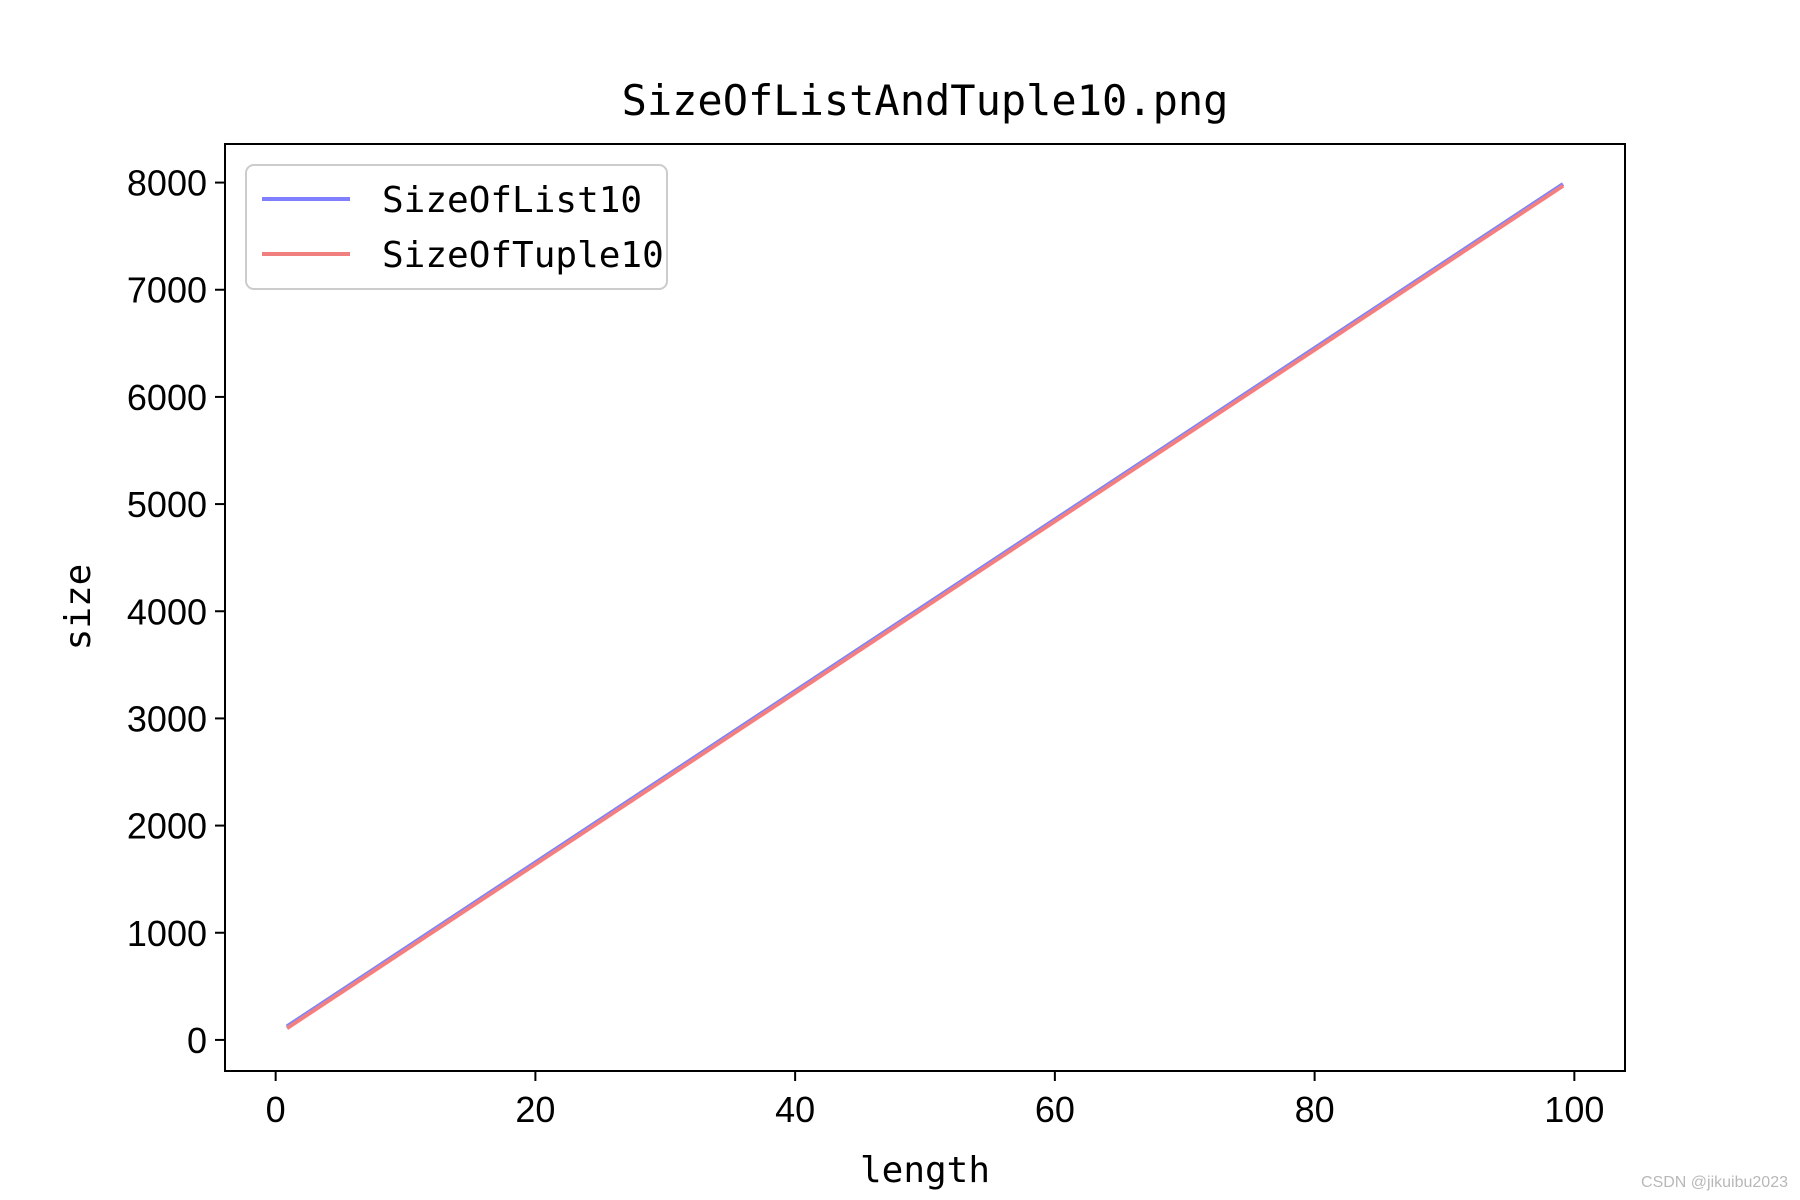  Describe the element at coordinates (795, 1109) in the screenshot. I see `x-tick-label: 40` at that location.